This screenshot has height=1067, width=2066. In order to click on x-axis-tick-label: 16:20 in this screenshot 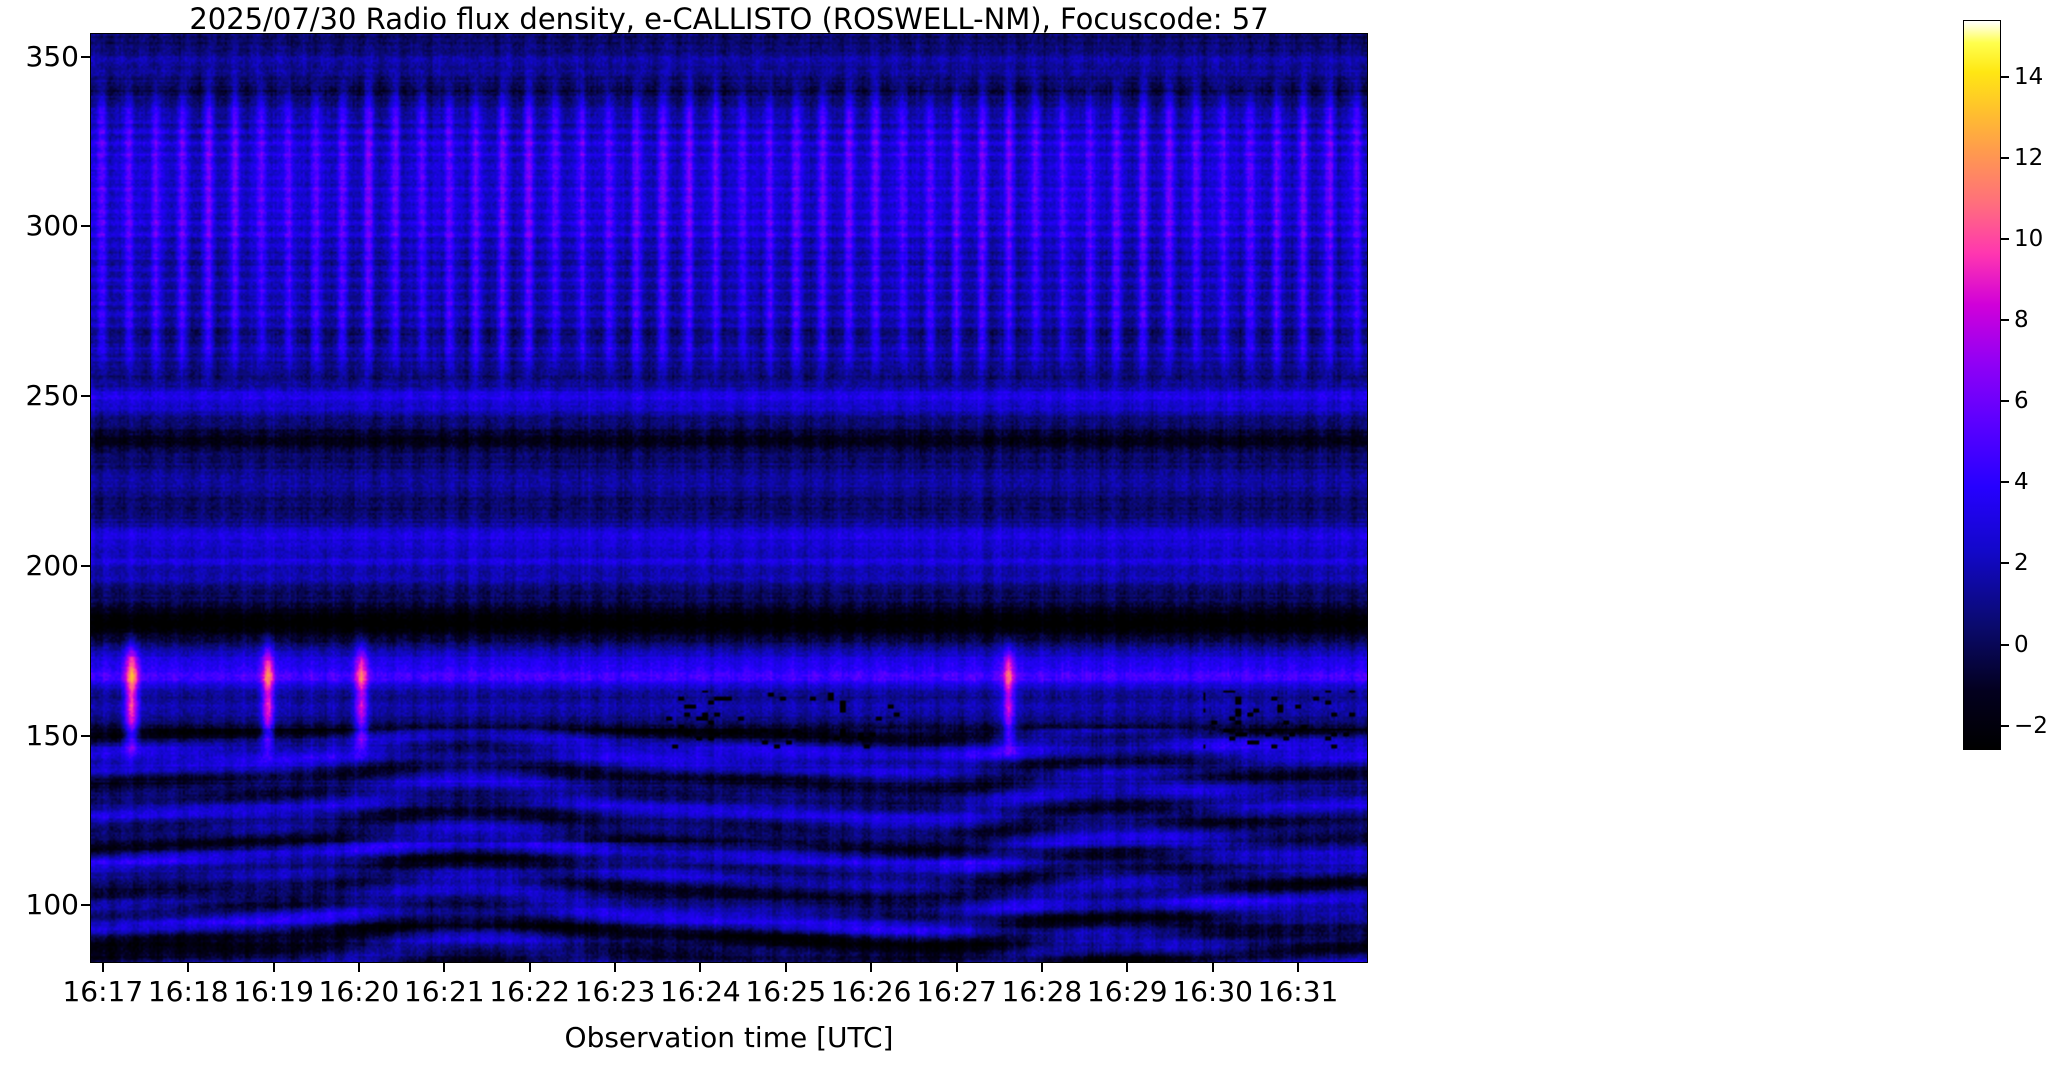, I will do `click(359, 991)`.